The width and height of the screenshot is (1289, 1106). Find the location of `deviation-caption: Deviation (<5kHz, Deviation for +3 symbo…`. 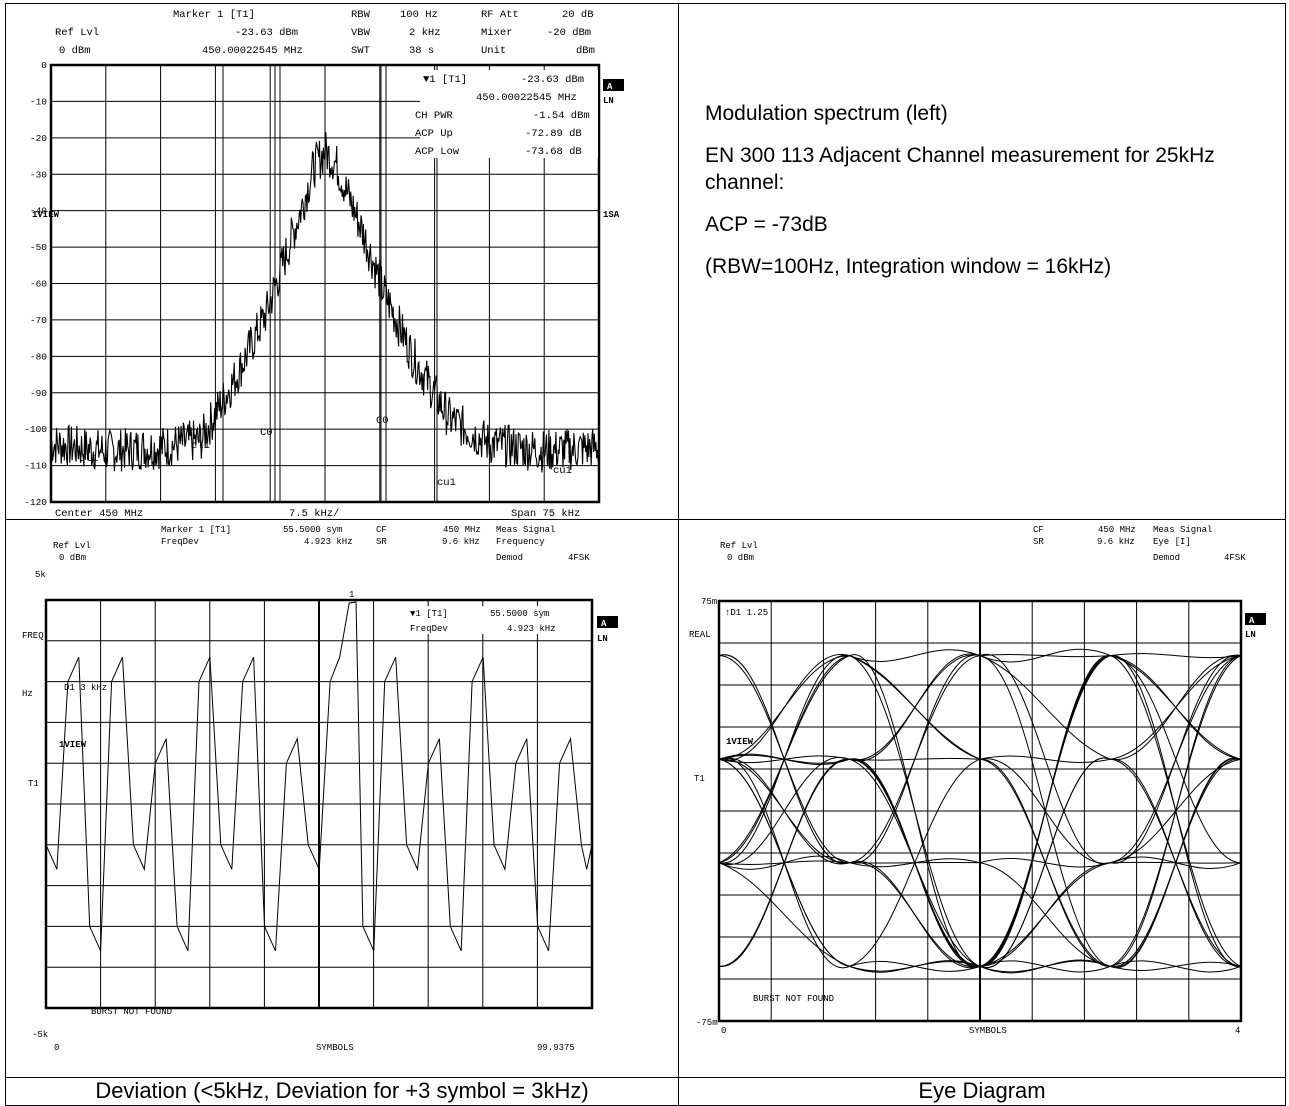

deviation-caption: Deviation (<5kHz, Deviation for +3 symbo… is located at coordinates (342, 1090).